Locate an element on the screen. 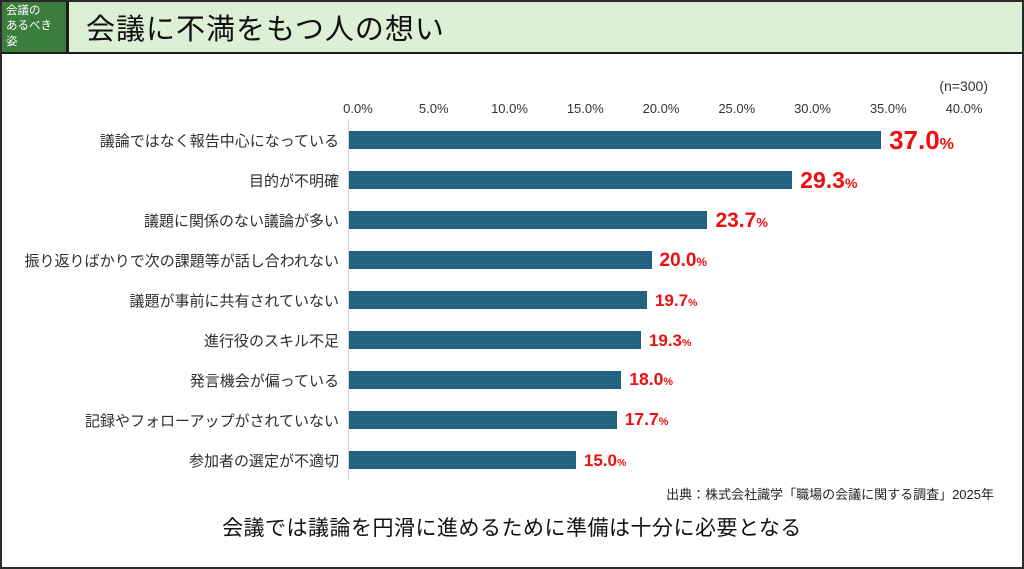 This screenshot has height=569, width=1024. value-label: 17.7% is located at coordinates (646, 419).